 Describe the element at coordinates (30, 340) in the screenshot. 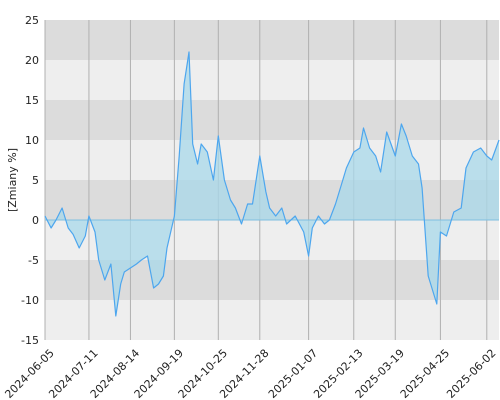

I see `y-tick-label: -15` at that location.